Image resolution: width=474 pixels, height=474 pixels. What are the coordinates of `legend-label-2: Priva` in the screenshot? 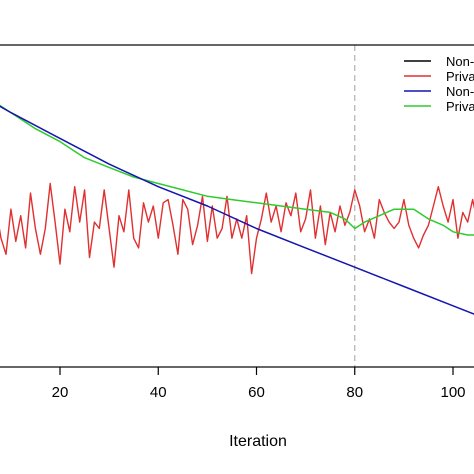 It's located at (460, 76).